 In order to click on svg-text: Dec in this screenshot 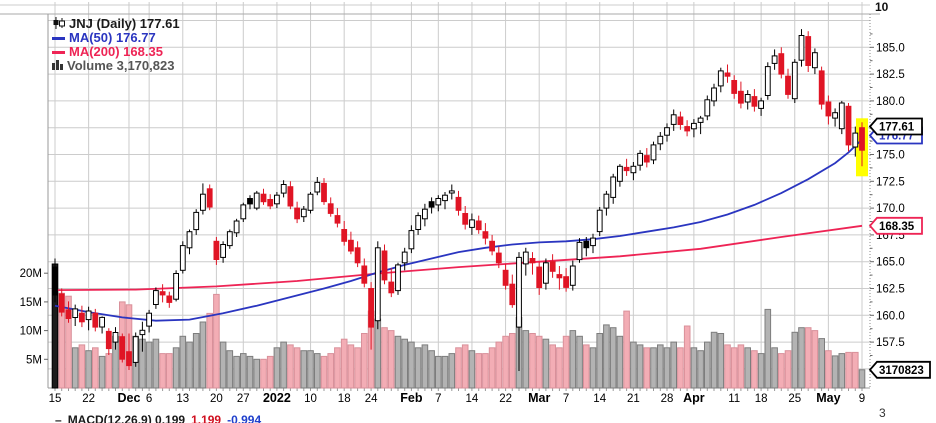, I will do `click(129, 398)`.